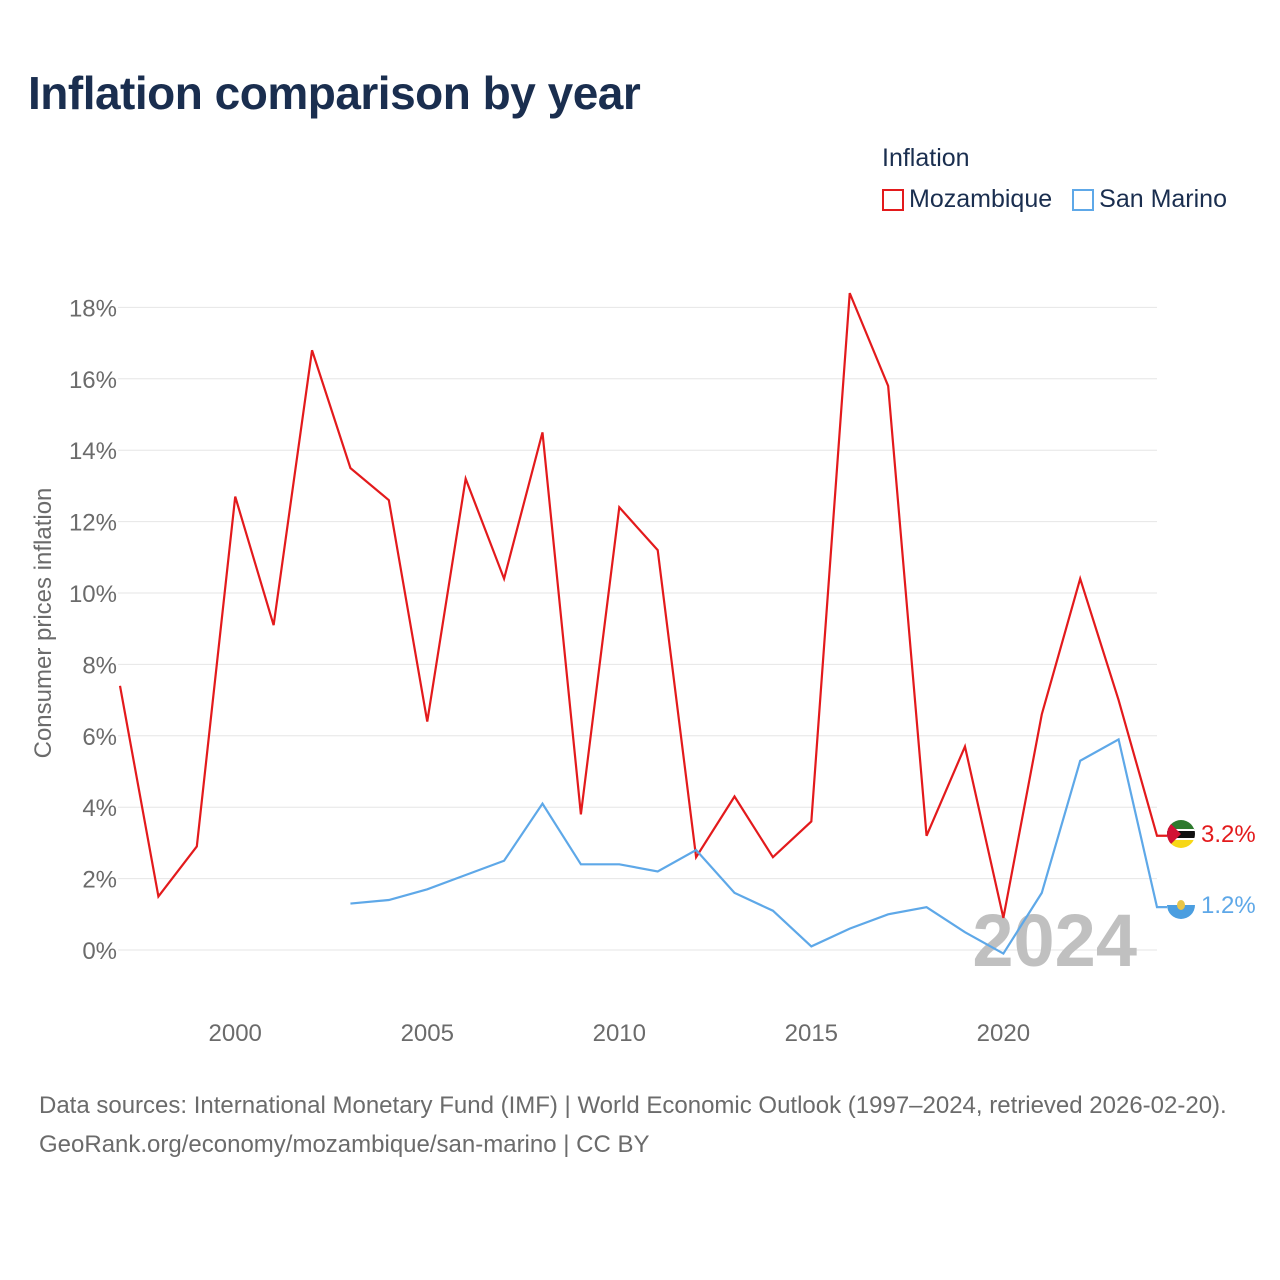  Describe the element at coordinates (893, 199) in the screenshot. I see `legend-swatch-mozambique` at that location.